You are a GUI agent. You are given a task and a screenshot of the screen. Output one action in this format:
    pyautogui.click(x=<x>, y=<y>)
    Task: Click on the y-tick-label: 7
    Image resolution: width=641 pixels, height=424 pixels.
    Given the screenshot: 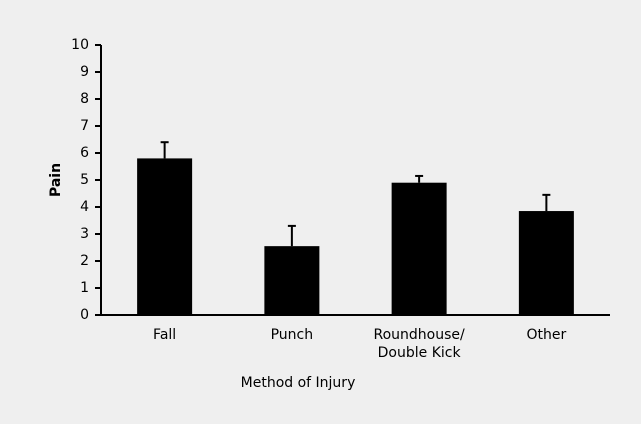 What is the action you would take?
    pyautogui.click(x=84, y=126)
    